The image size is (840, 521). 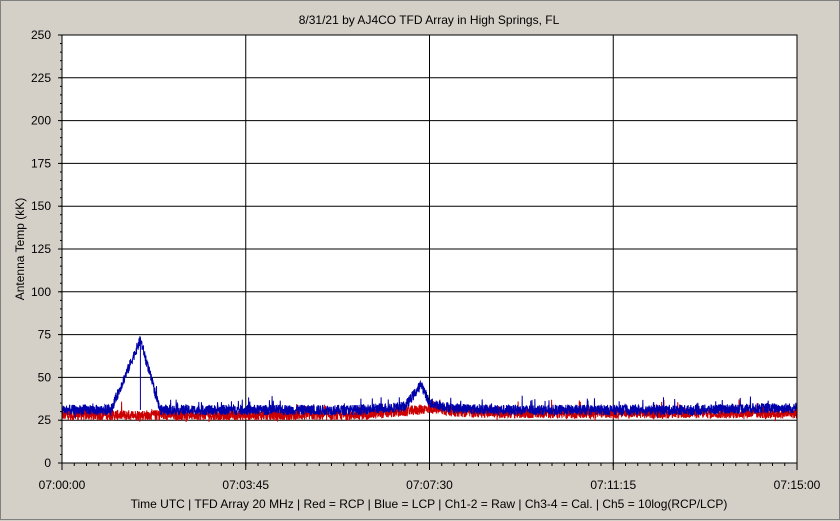 What do you see at coordinates (41, 206) in the screenshot?
I see `y-tick-label: 150` at bounding box center [41, 206].